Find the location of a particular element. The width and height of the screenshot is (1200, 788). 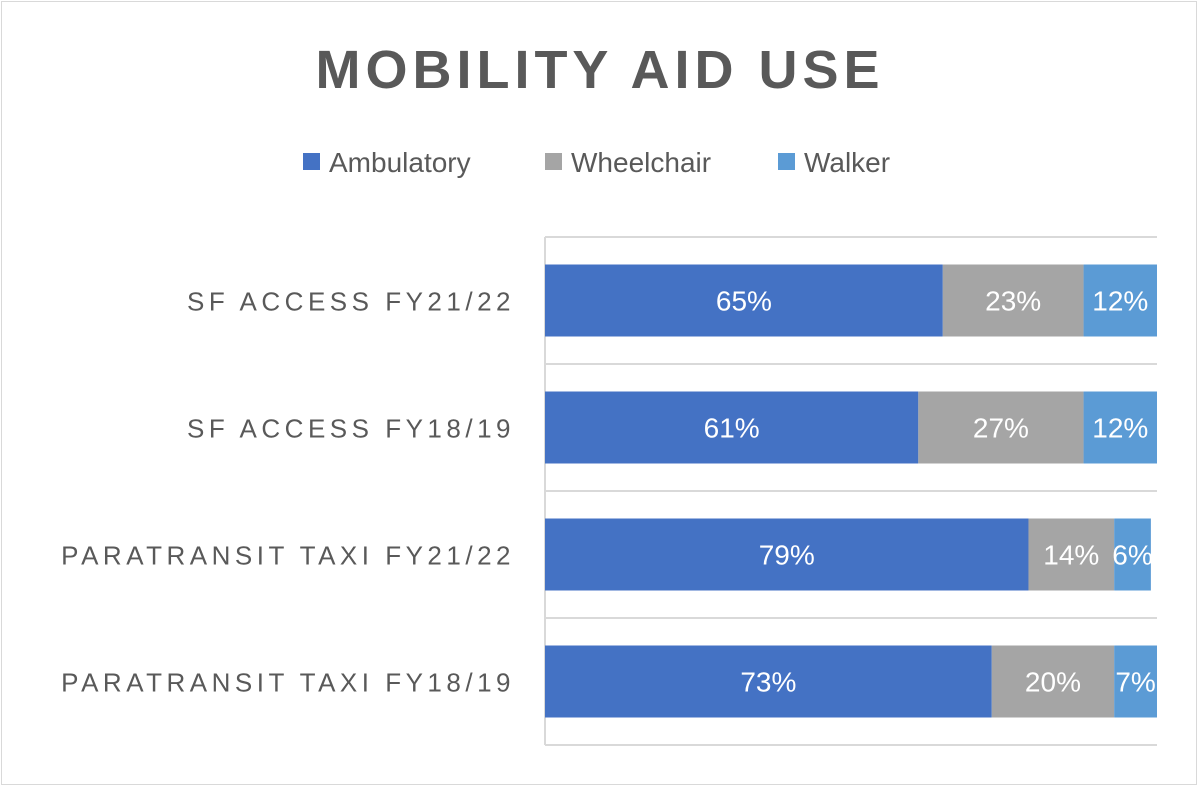

data-label: 61% is located at coordinates (732, 428).